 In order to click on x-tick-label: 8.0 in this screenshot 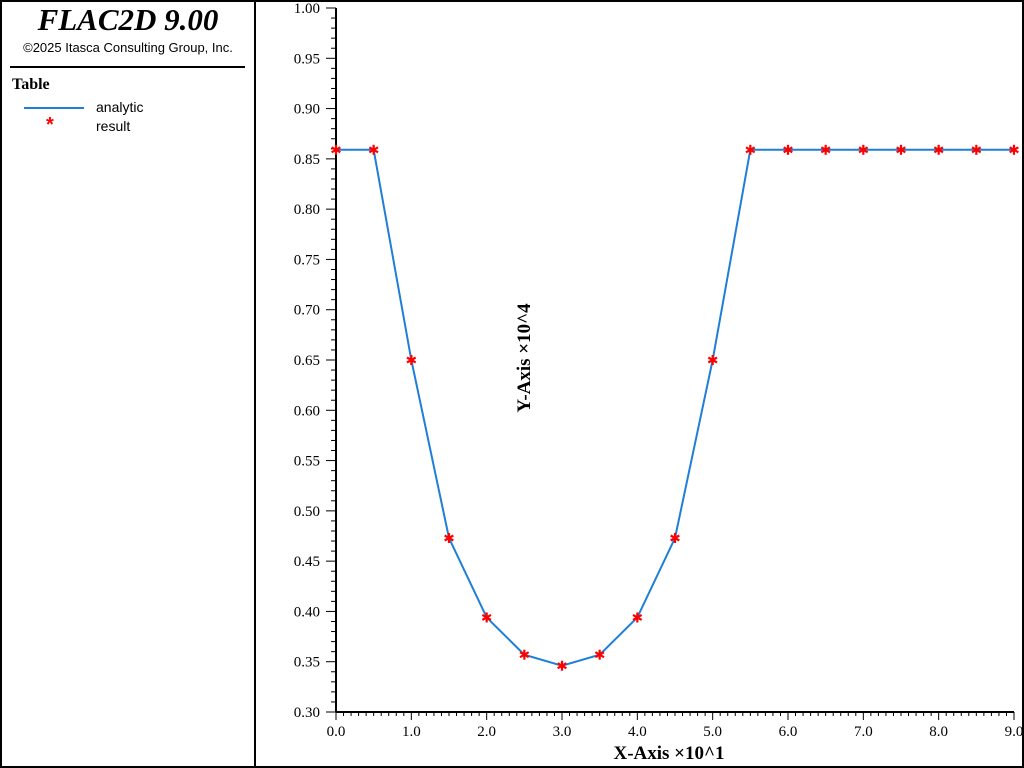, I will do `click(938, 732)`.